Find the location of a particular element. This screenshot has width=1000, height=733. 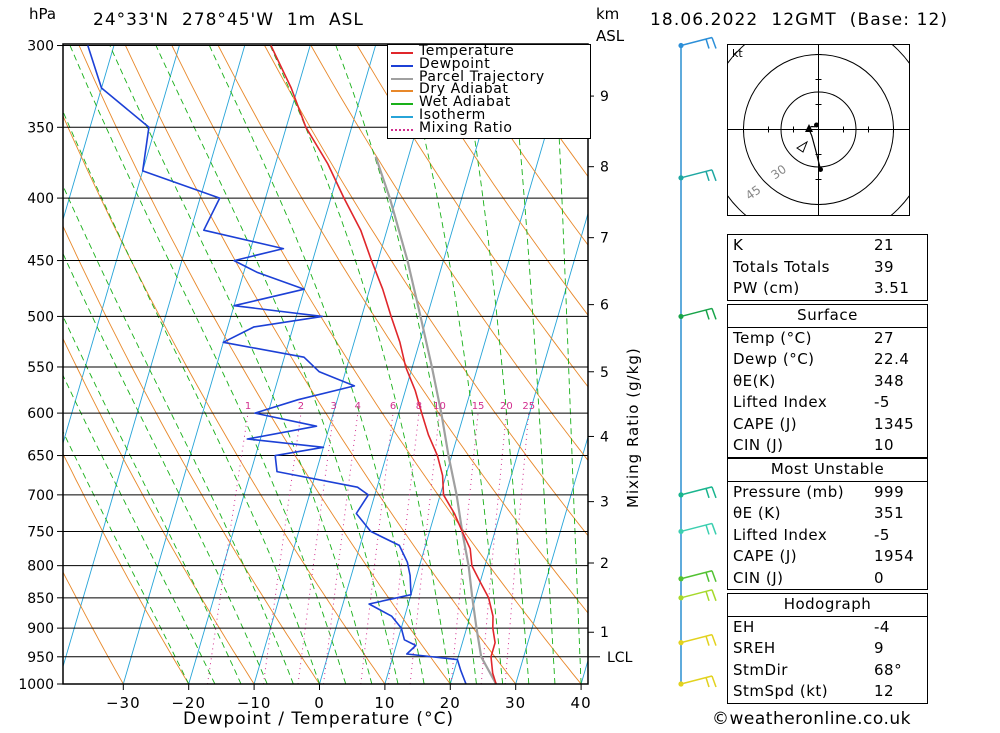

x-axis-title: Dewpoint / Temperature (°C) is located at coordinates (319, 719).